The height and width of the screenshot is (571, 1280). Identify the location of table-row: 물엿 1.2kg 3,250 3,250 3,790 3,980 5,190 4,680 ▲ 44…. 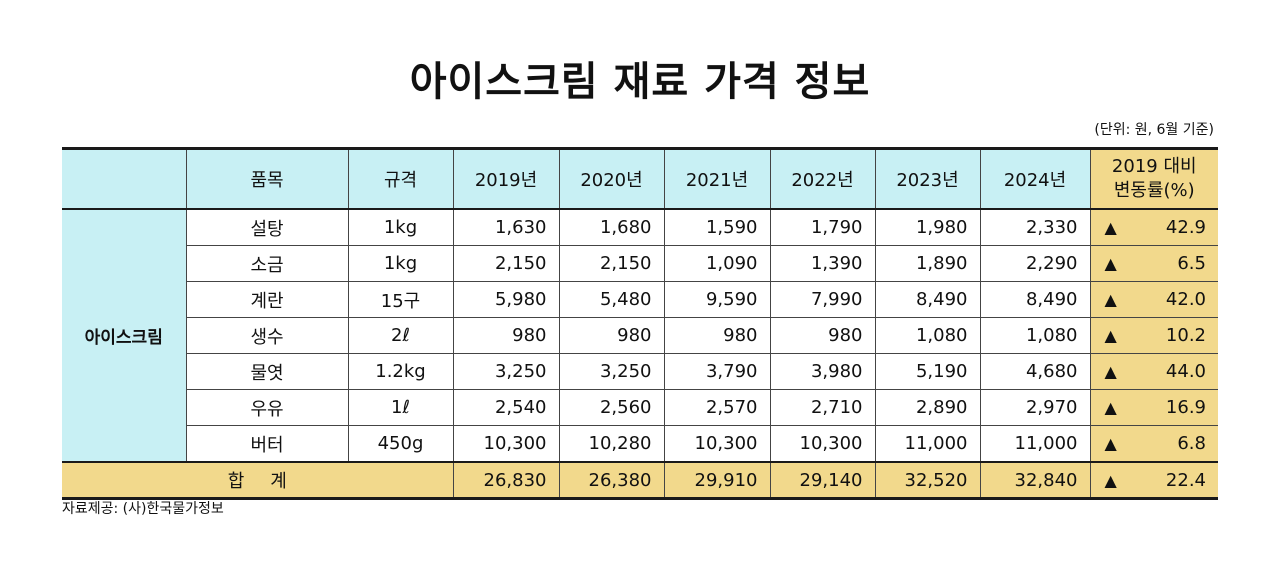
(640, 371).